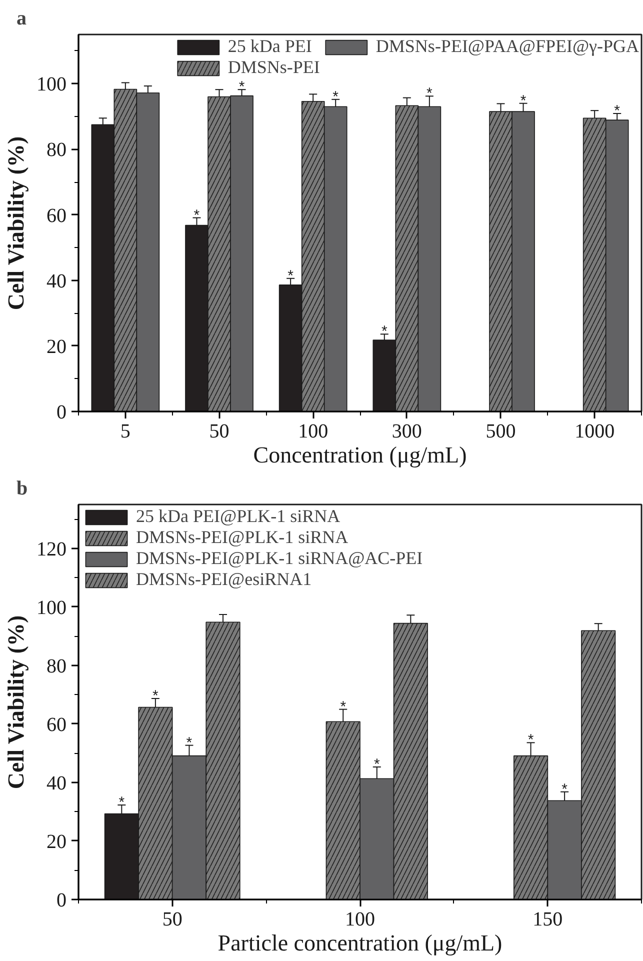 Image resolution: width=643 pixels, height=961 pixels. I want to click on legend-label: DMSNs-PEI@esiRNA1, so click(224, 579).